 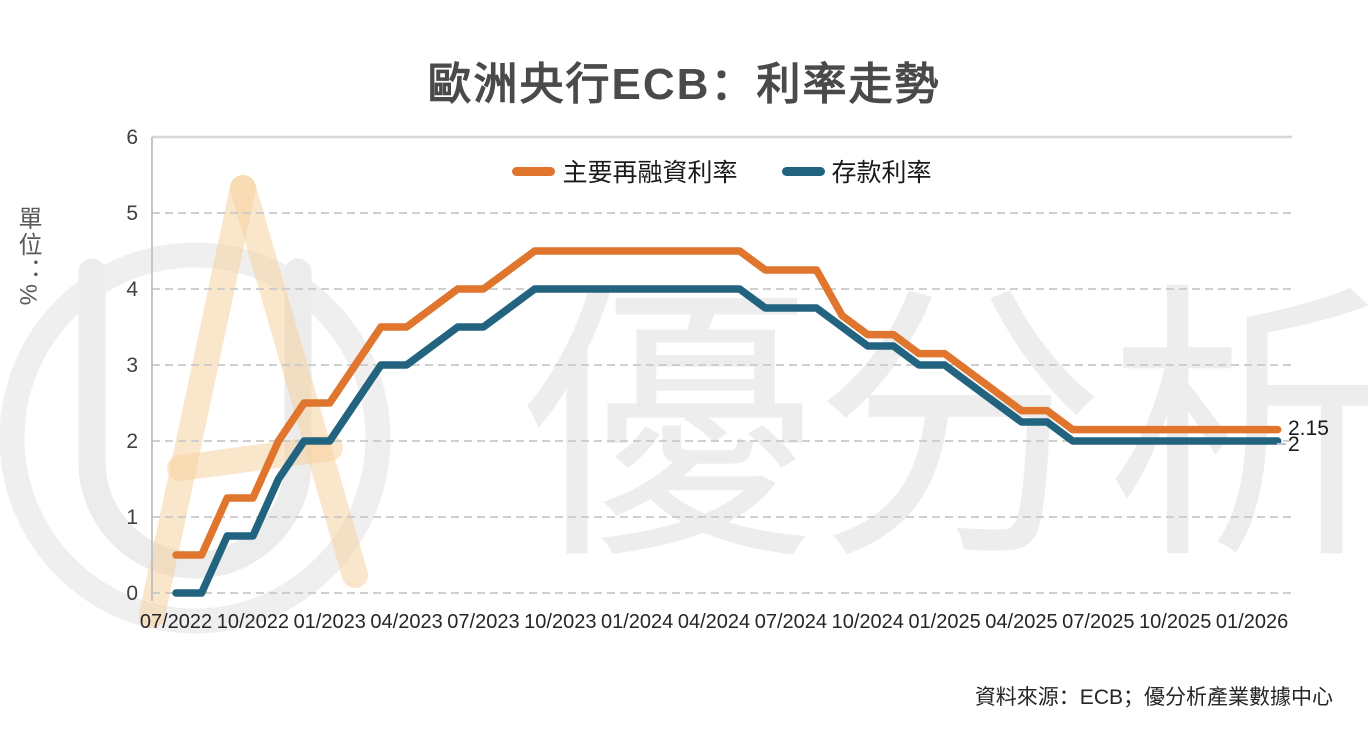 What do you see at coordinates (330, 622) in the screenshot?
I see `x-tick-label-01-2023: 01/2023` at bounding box center [330, 622].